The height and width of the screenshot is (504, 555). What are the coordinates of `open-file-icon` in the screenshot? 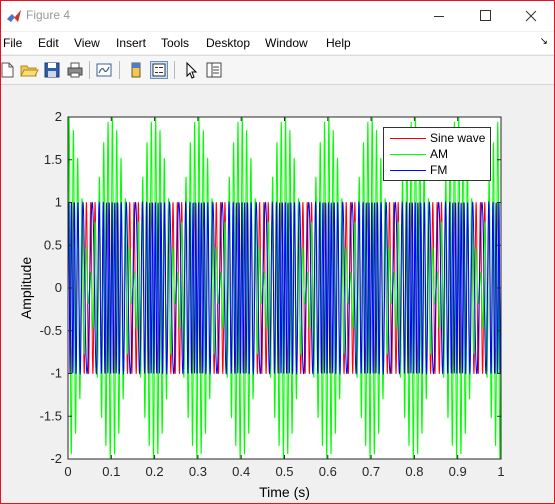 It's located at (29, 71).